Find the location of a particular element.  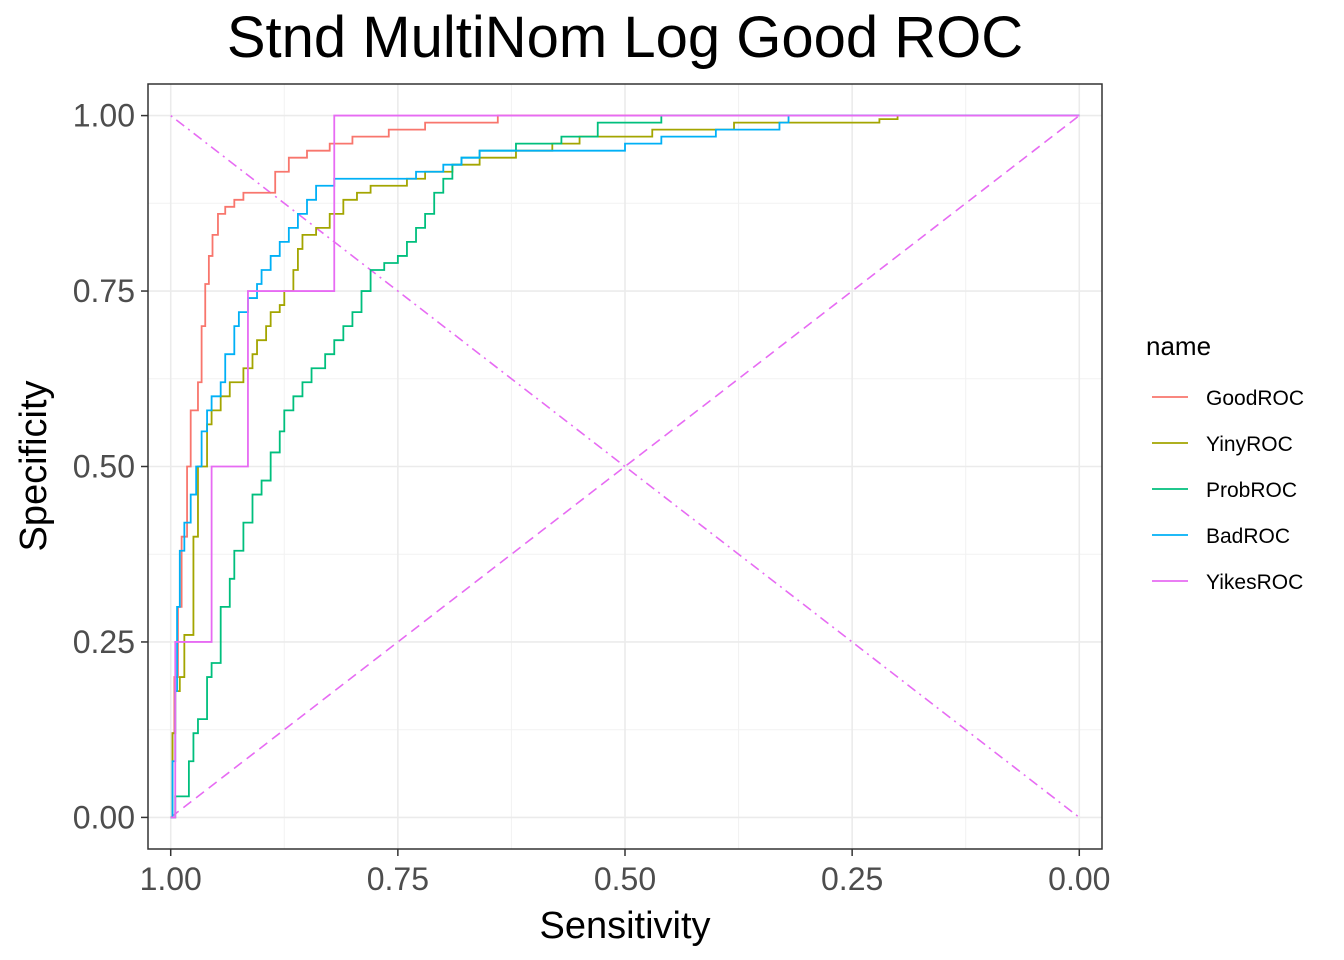

legend-items: GoodROC YinyROC ProbROC BadROC YikesROC is located at coordinates (1228, 490).